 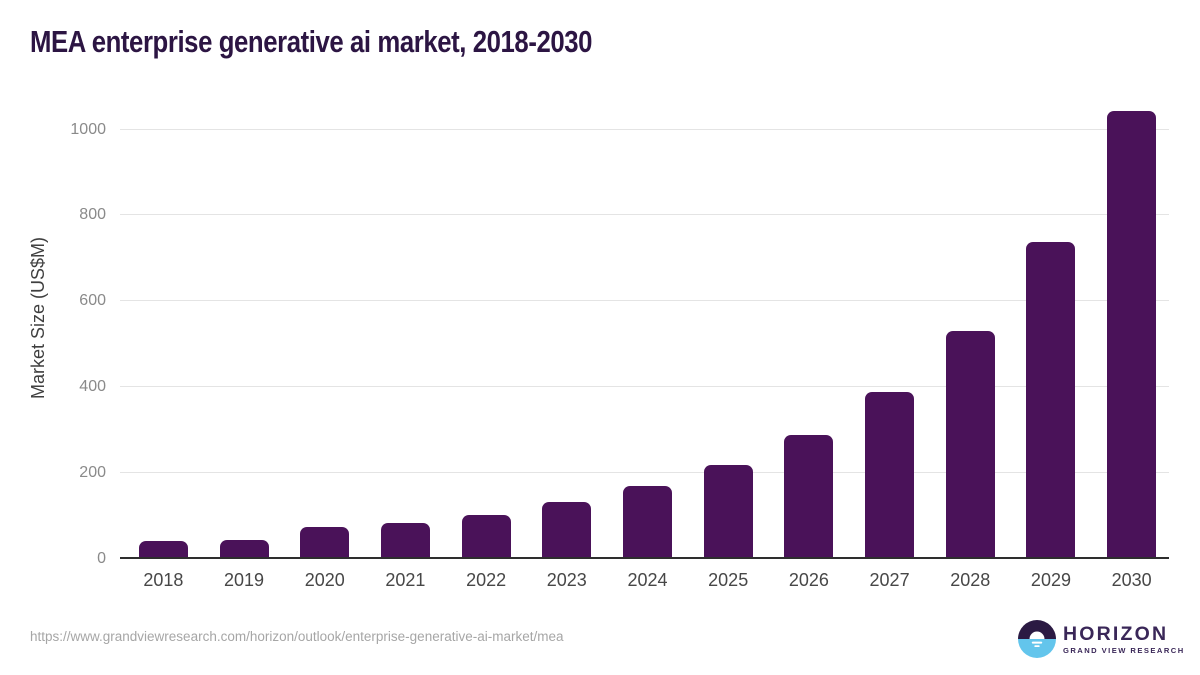 I want to click on y-axis-ticks: 0 200 400 600 800 1000, so click(x=53, y=331).